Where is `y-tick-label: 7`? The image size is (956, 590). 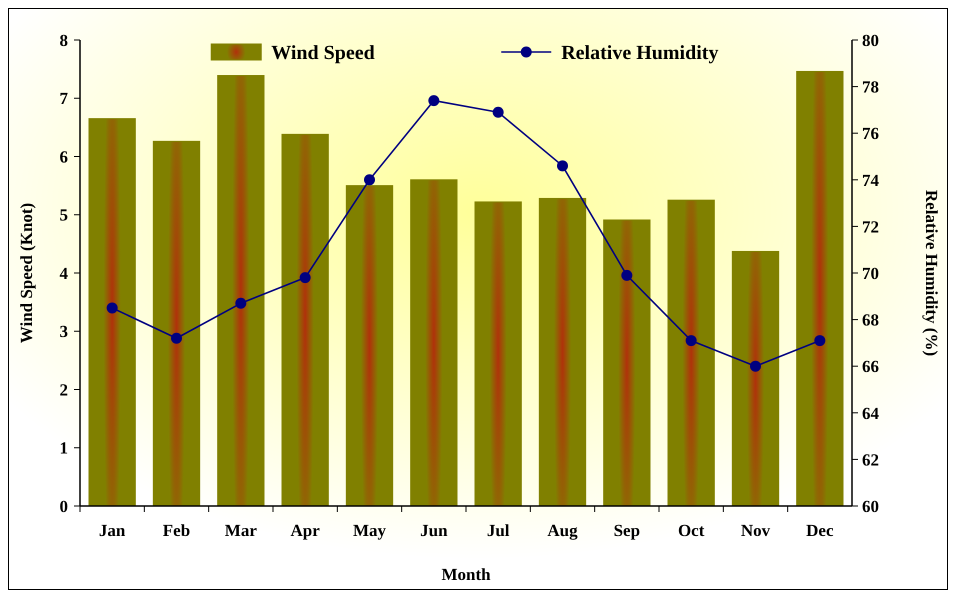 y-tick-label: 7 is located at coordinates (64, 98).